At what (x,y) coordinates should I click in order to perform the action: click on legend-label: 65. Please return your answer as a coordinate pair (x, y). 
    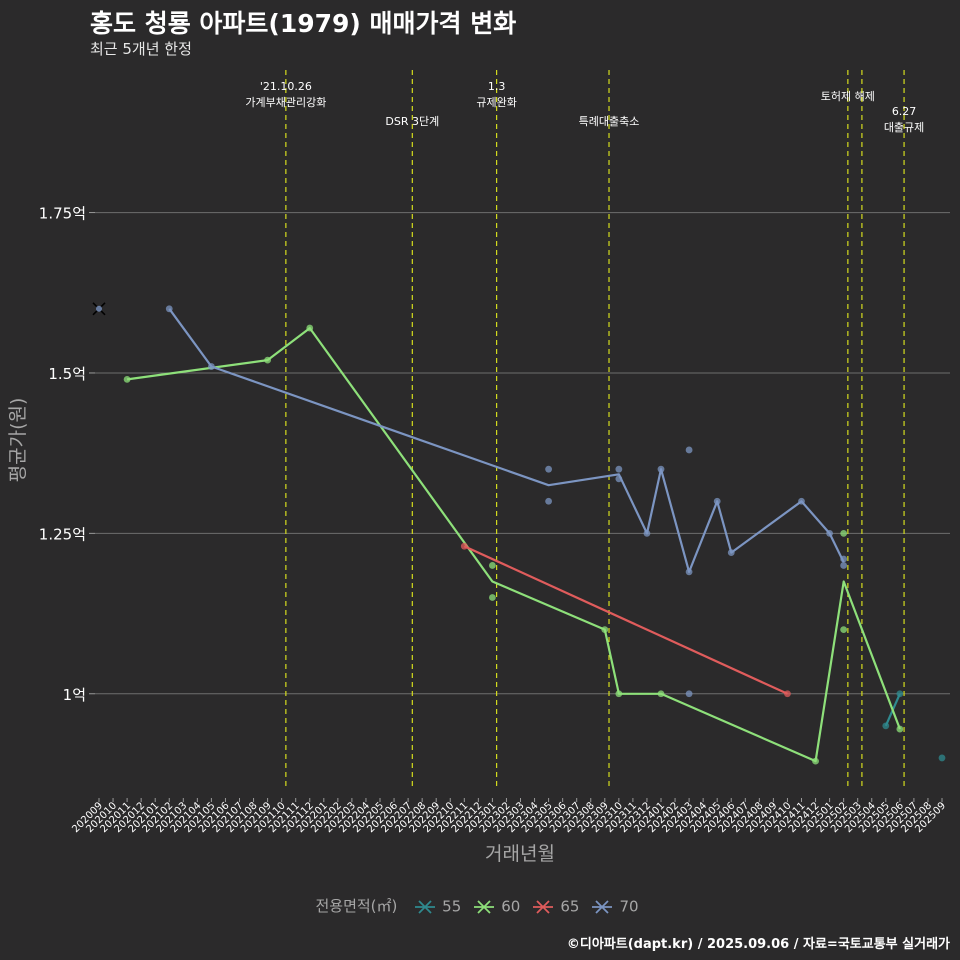
    Looking at the image, I should click on (570, 906).